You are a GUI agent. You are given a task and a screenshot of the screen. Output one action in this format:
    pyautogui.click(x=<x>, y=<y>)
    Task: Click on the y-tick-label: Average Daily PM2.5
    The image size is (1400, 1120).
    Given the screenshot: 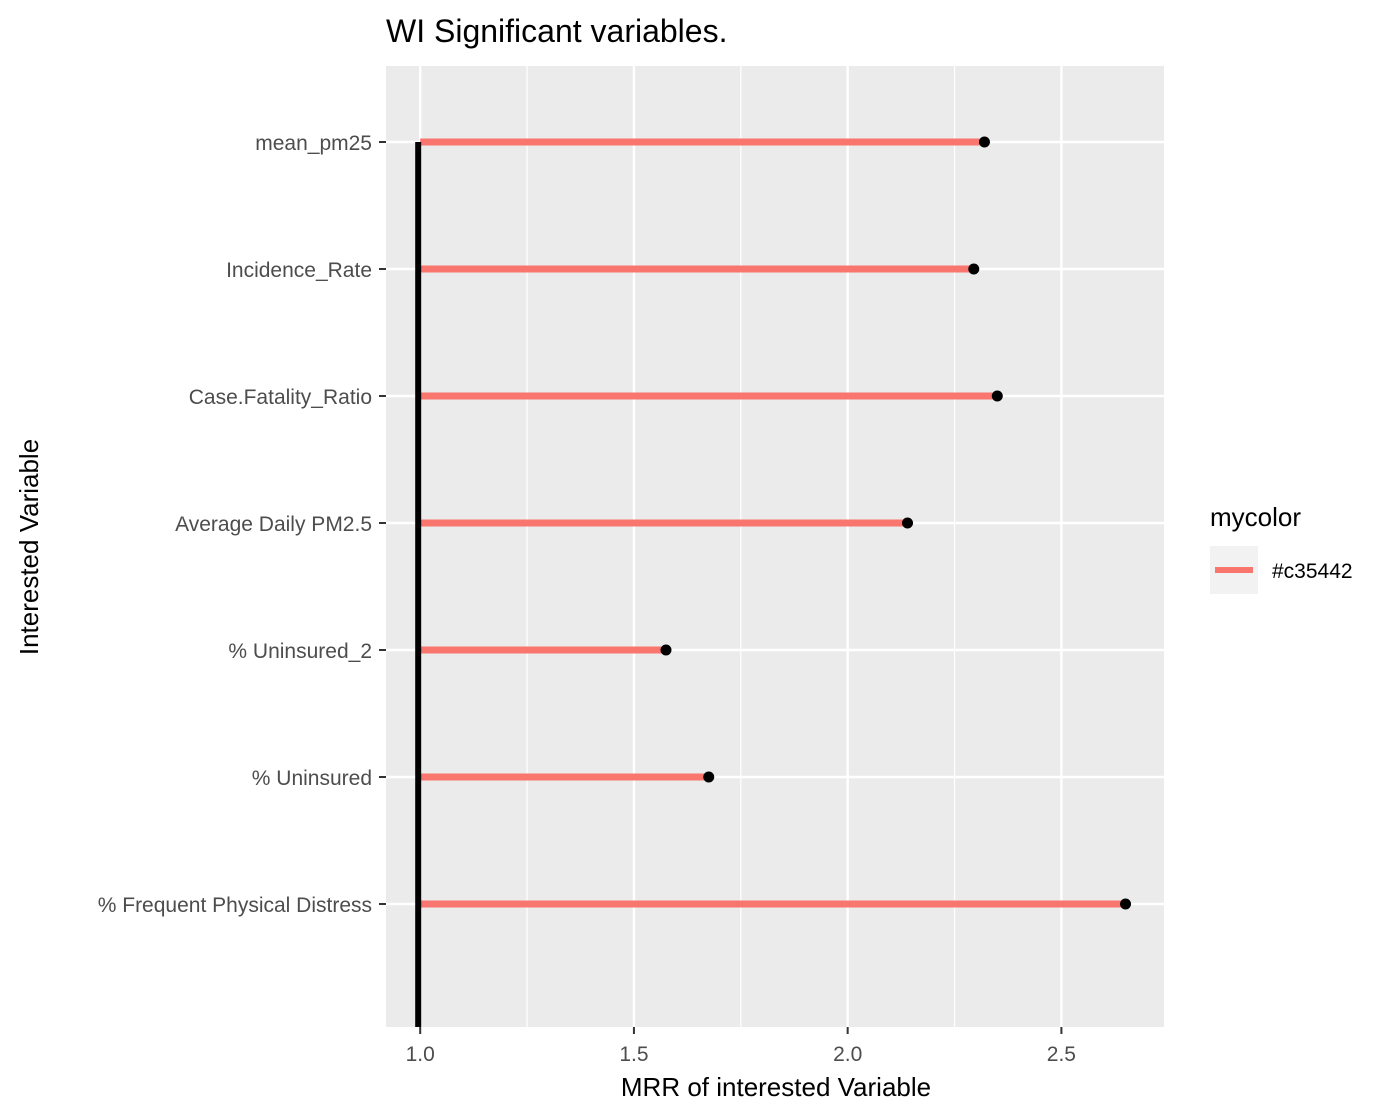 What is the action you would take?
    pyautogui.click(x=273, y=524)
    